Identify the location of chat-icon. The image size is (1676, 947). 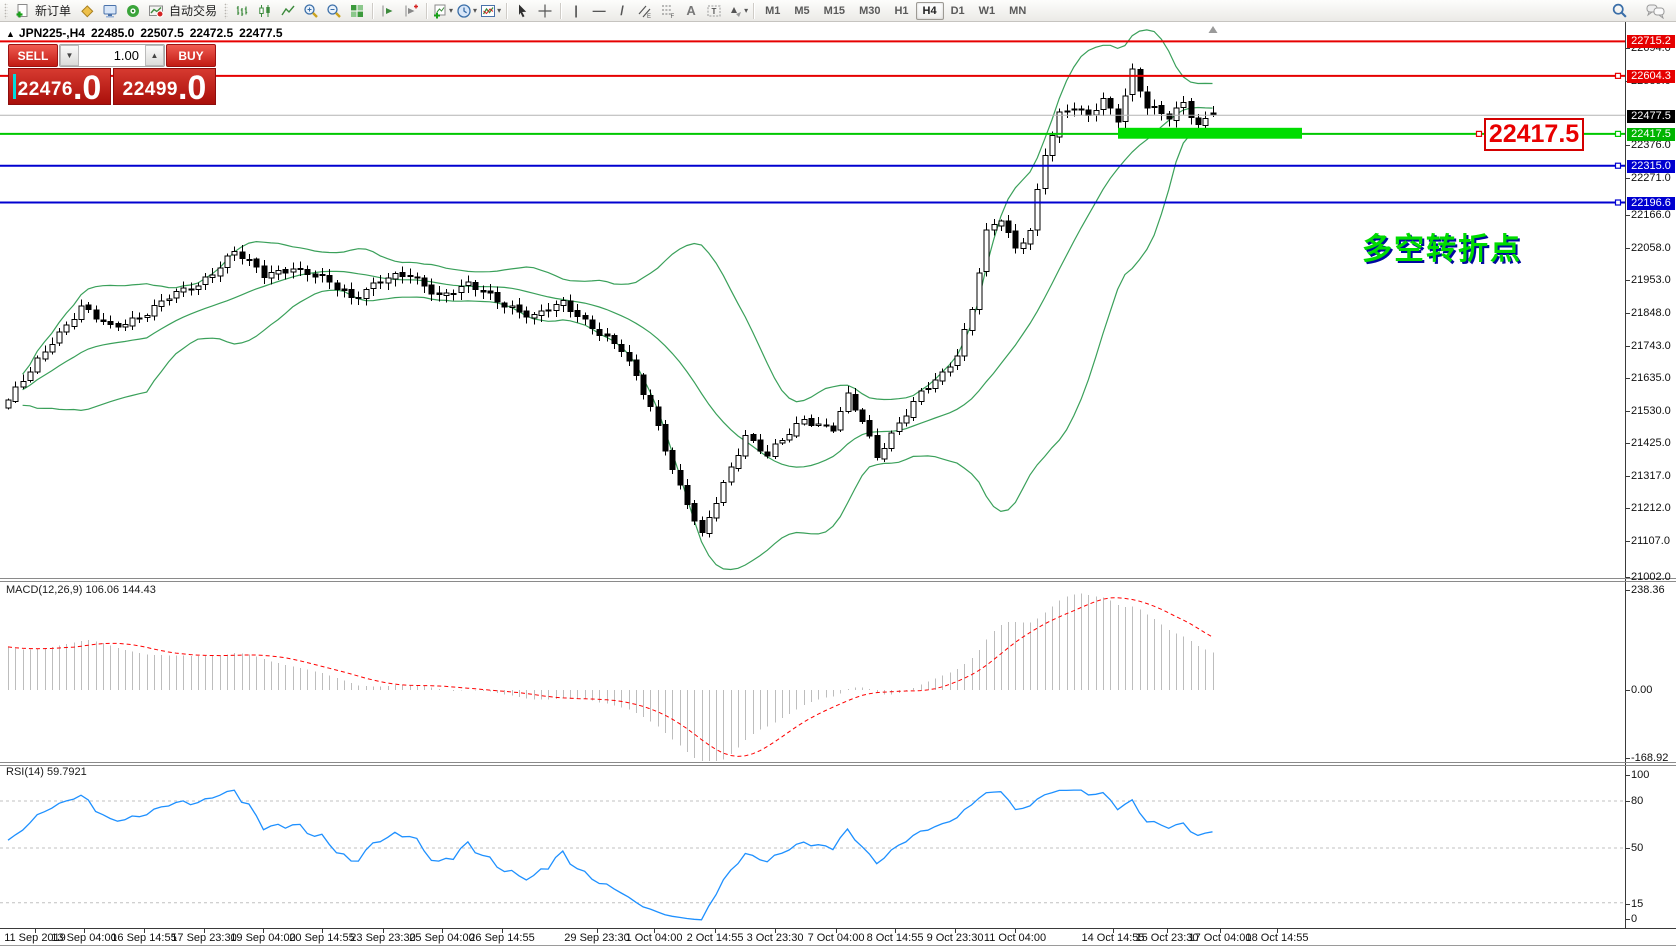
(1655, 11).